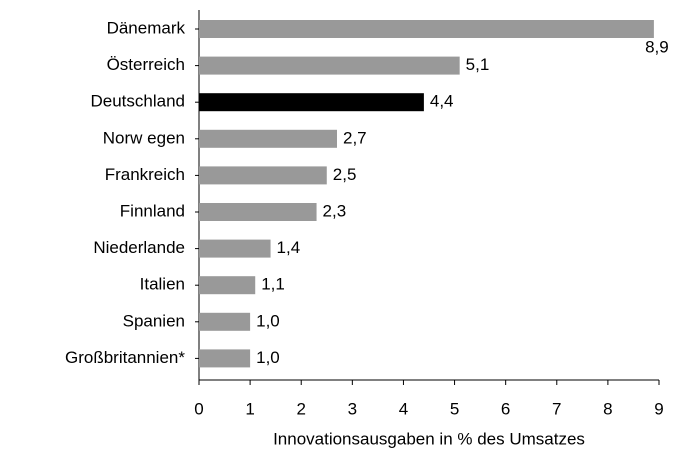 The image size is (680, 450). What do you see at coordinates (607, 408) in the screenshot?
I see `x-tick-label: 8` at bounding box center [607, 408].